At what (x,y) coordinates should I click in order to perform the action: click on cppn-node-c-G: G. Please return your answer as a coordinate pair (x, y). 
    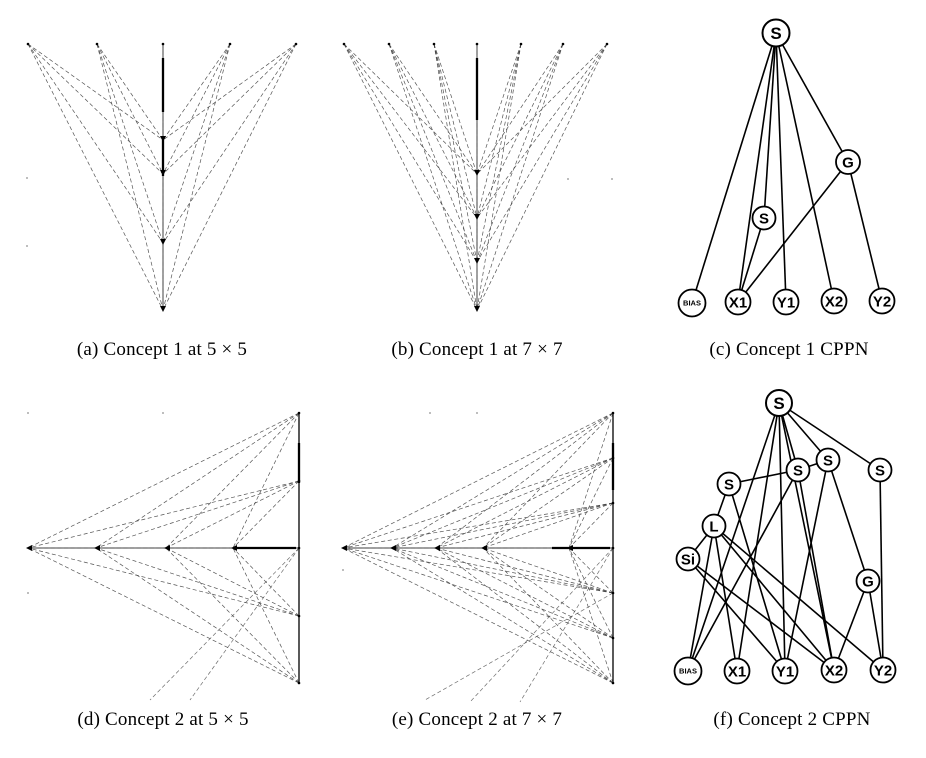
    Looking at the image, I should click on (848, 162).